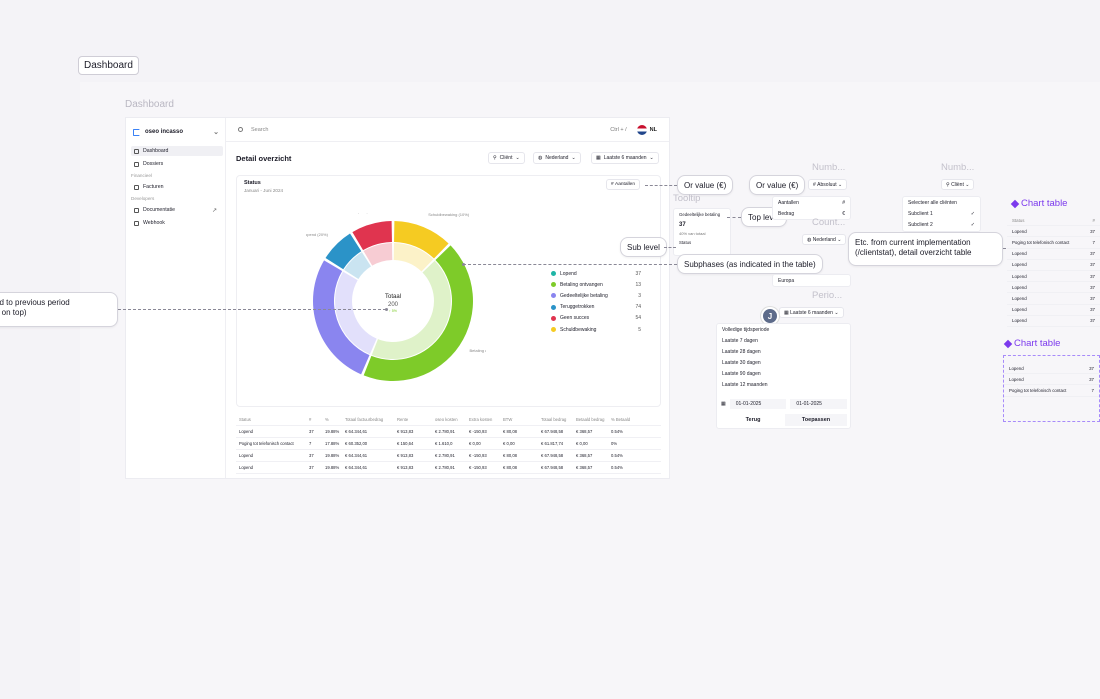 The height and width of the screenshot is (699, 1100). What do you see at coordinates (596, 307) in the screenshot?
I see `legend-item: Teruggetrokken 74` at bounding box center [596, 307].